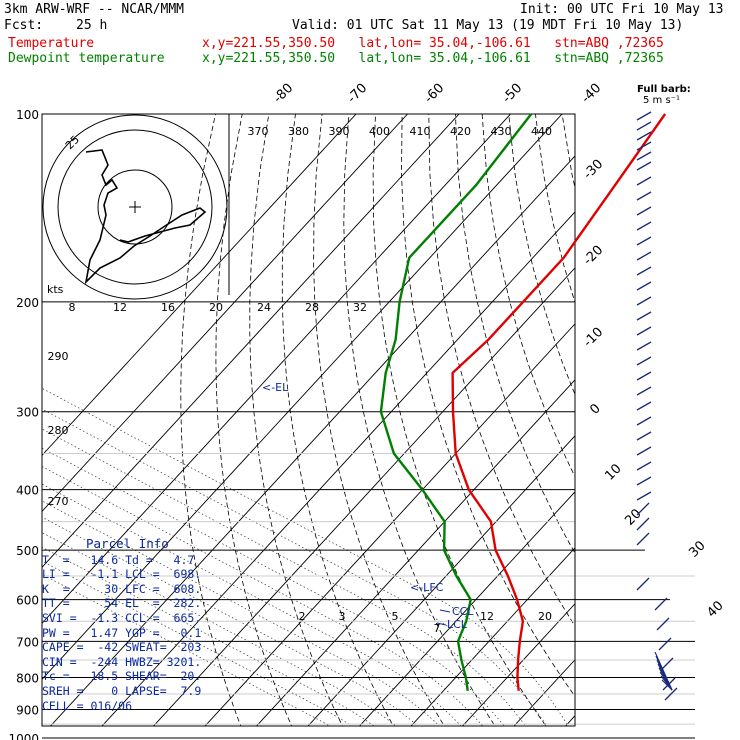 The width and height of the screenshot is (740, 740). Describe the element at coordinates (427, 587) in the screenshot. I see `lfc-annotation: <-LFC` at that location.